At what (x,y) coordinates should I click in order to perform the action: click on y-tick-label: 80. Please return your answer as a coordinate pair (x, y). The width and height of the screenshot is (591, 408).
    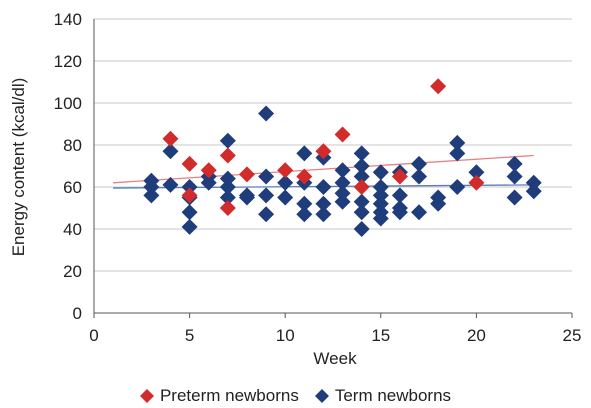
    Looking at the image, I should click on (72, 145).